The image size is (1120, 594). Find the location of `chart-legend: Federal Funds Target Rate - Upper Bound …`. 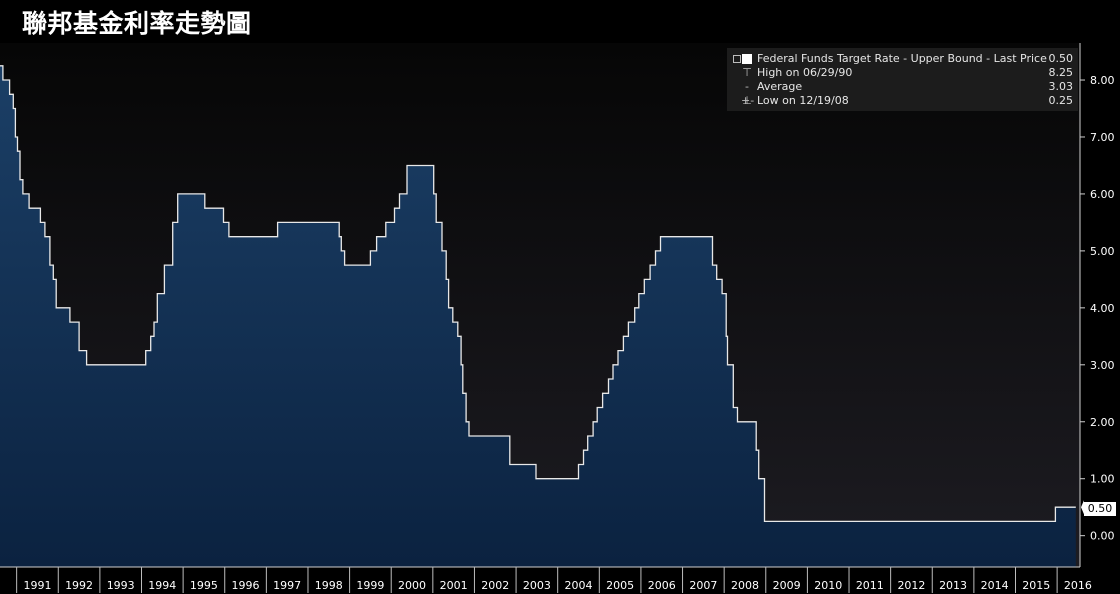

chart-legend: Federal Funds Target Rate - Upper Bound … is located at coordinates (902, 79).